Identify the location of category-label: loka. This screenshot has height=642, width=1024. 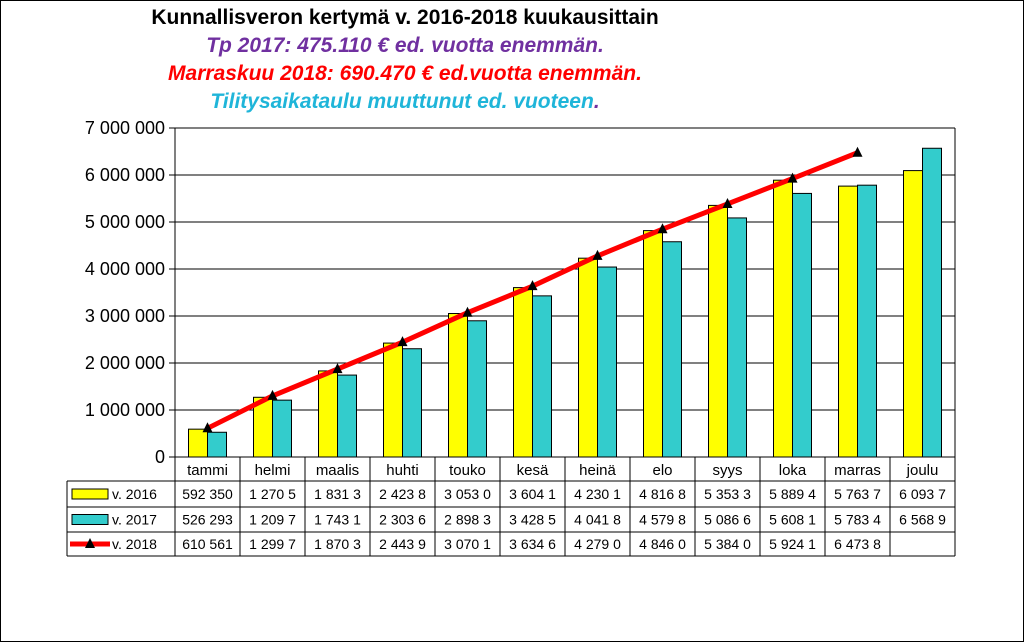
(793, 470).